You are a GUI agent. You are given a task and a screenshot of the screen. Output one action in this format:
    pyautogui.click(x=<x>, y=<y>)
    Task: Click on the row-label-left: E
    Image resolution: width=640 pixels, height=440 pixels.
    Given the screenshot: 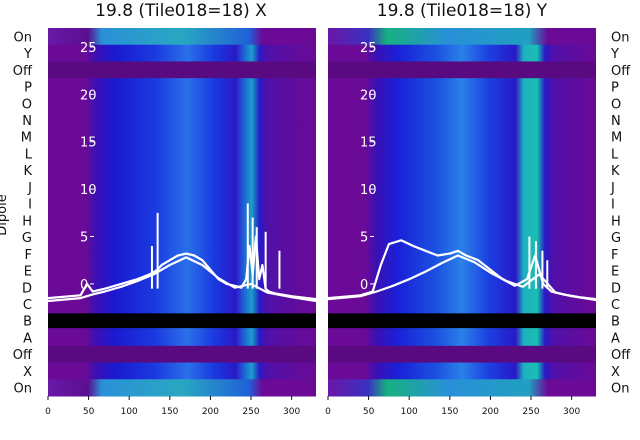 What is the action you would take?
    pyautogui.click(x=28, y=272)
    